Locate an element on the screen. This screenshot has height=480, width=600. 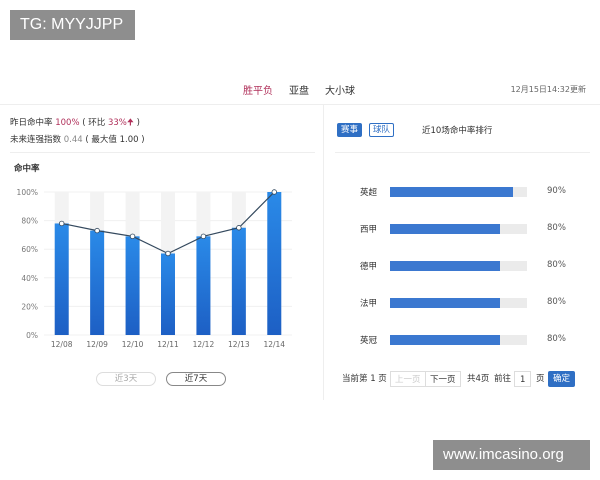
league-row: 英超 90% is located at coordinates (460, 192).